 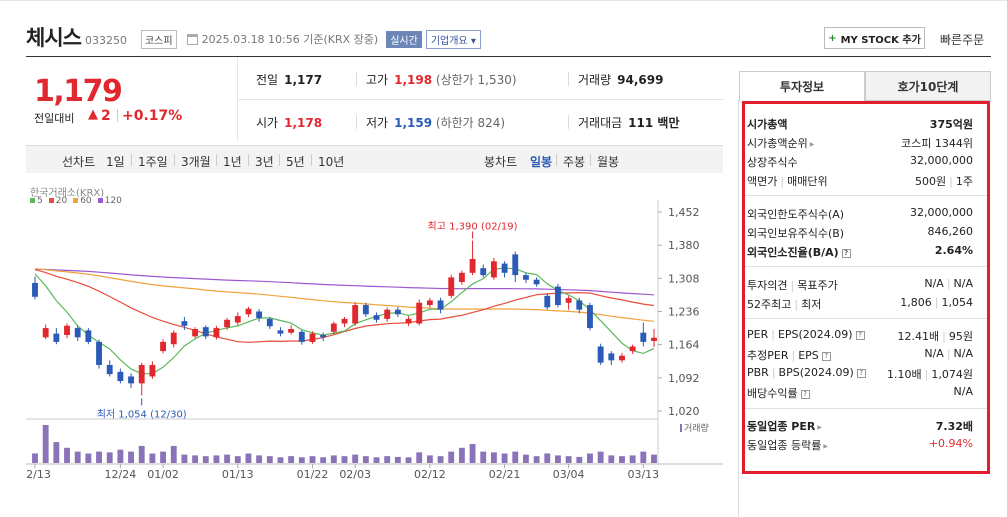 What do you see at coordinates (289, 80) in the screenshot?
I see `prev-close: 전일 1,177` at bounding box center [289, 80].